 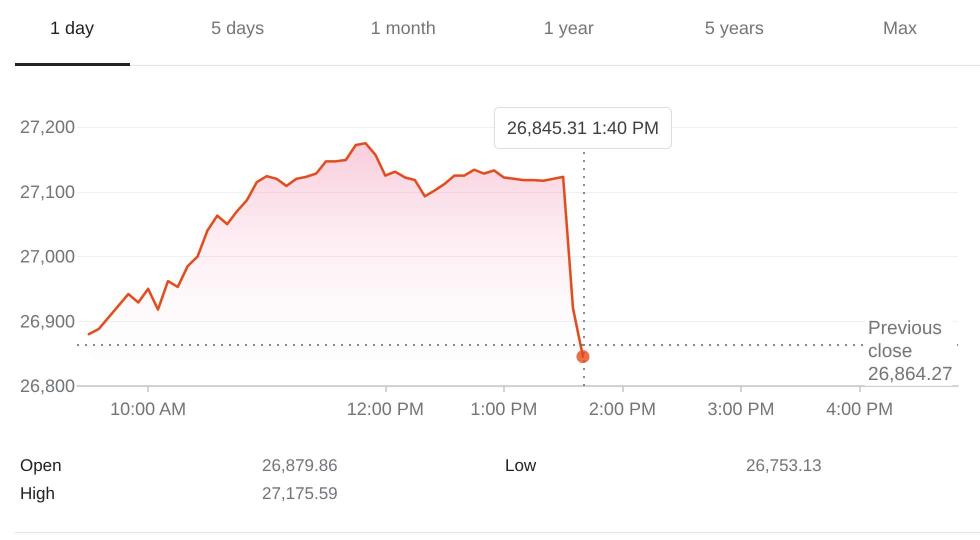 I want to click on text: 1 day, so click(x=72, y=28).